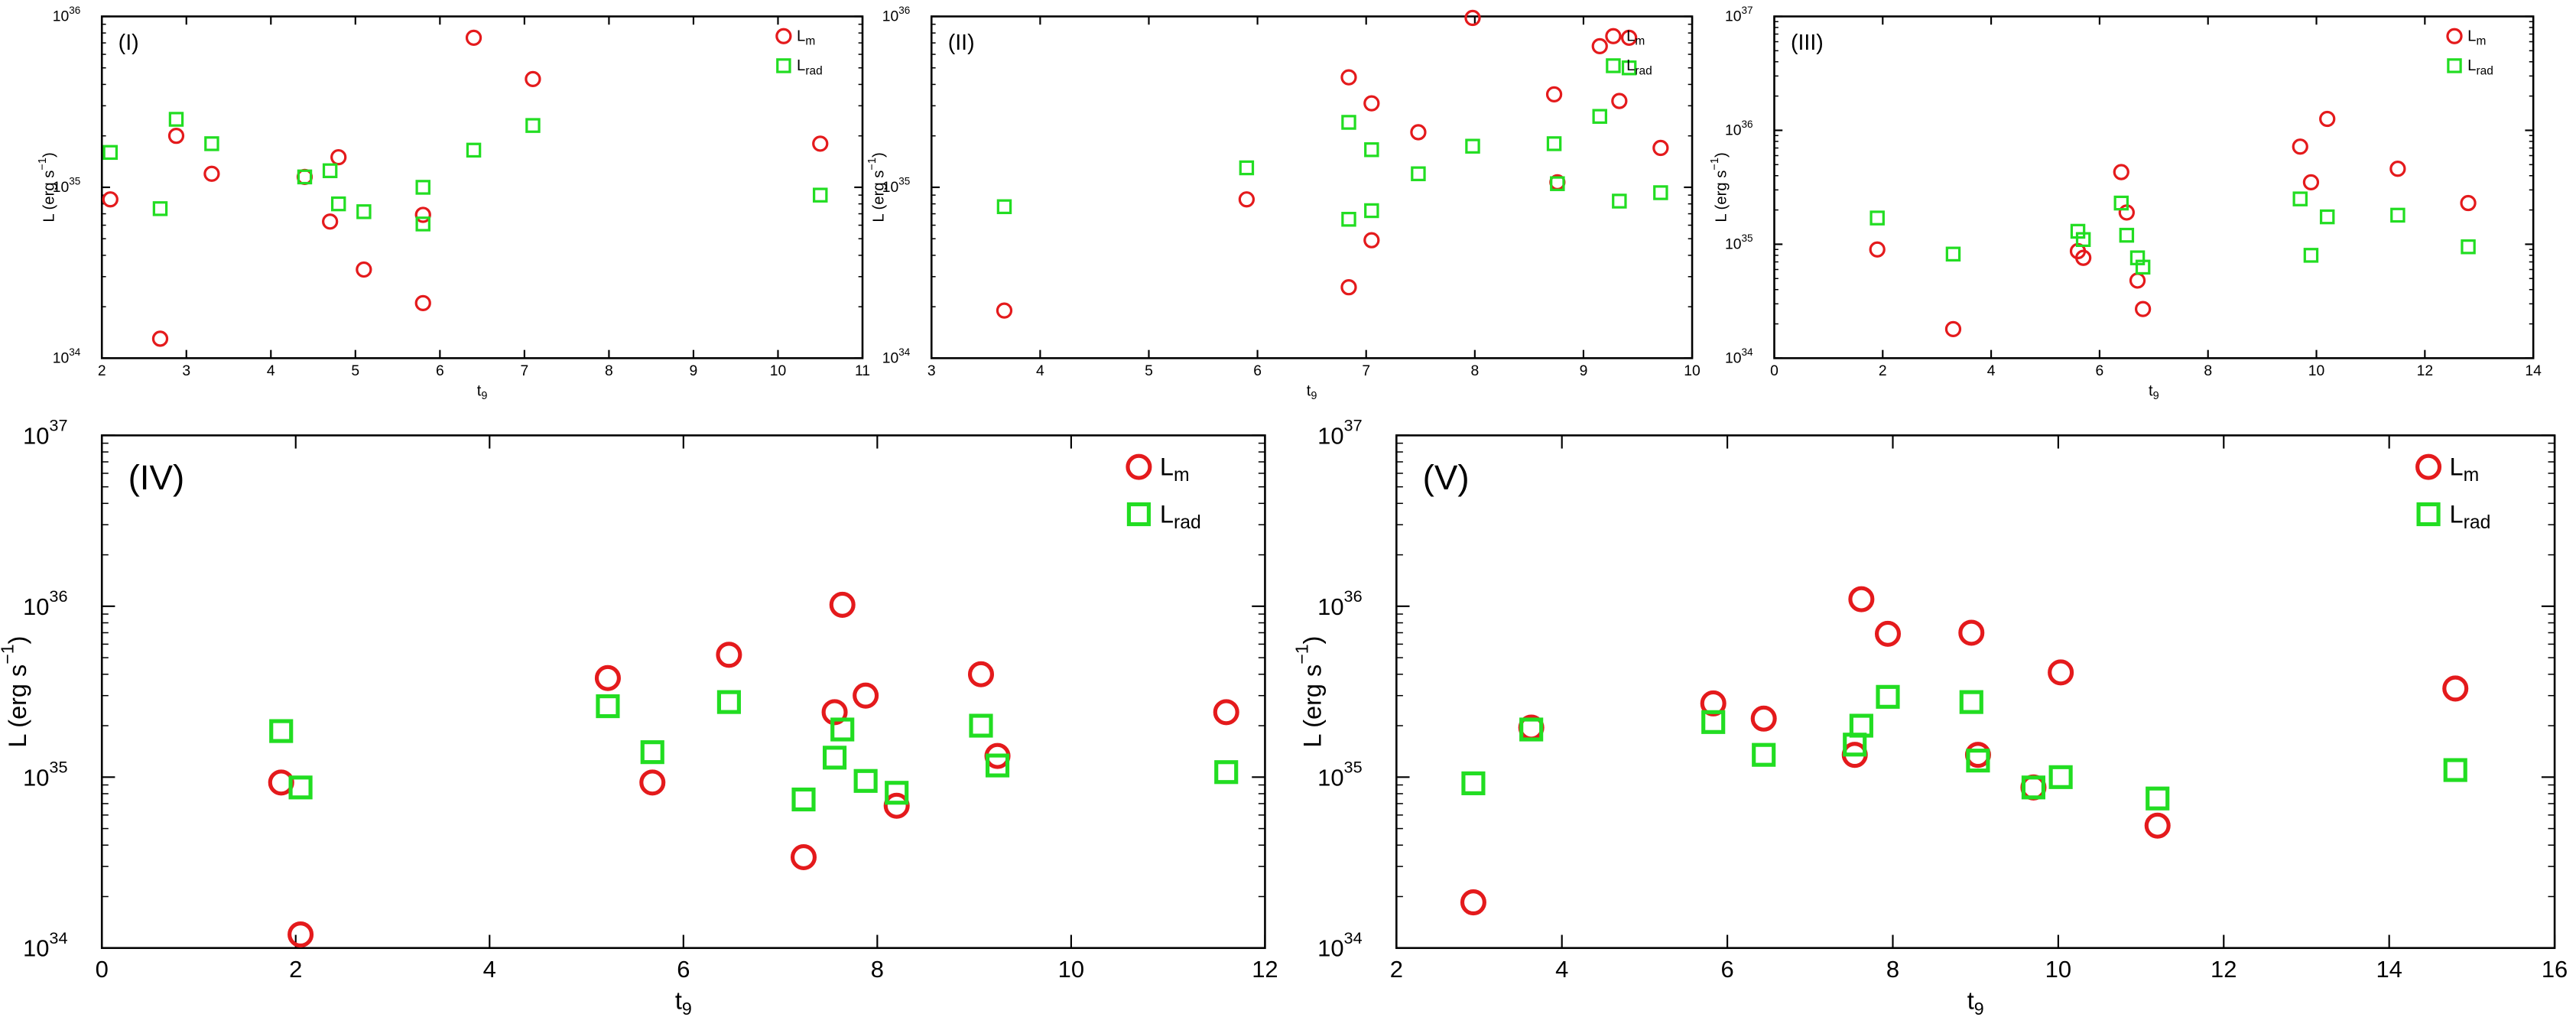 This screenshot has width=2576, height=1017. I want to click on x-tick-label: 0, so click(1775, 371).